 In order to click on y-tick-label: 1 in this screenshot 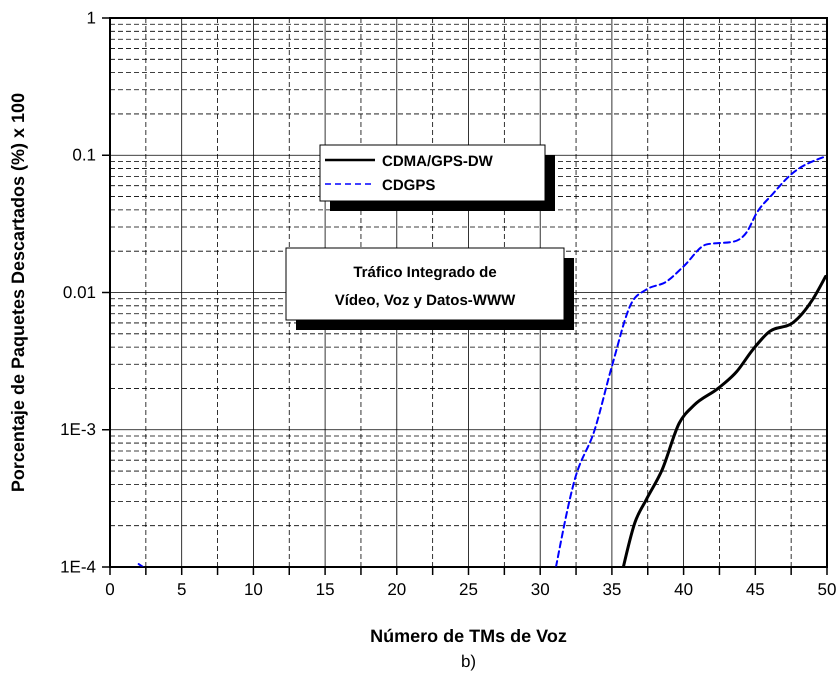, I will do `click(91, 18)`.